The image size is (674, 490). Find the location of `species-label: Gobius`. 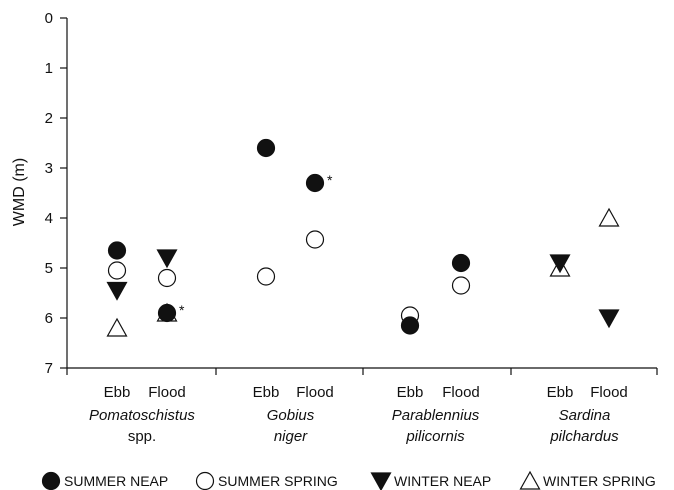

species-label: Gobius is located at coordinates (291, 415).